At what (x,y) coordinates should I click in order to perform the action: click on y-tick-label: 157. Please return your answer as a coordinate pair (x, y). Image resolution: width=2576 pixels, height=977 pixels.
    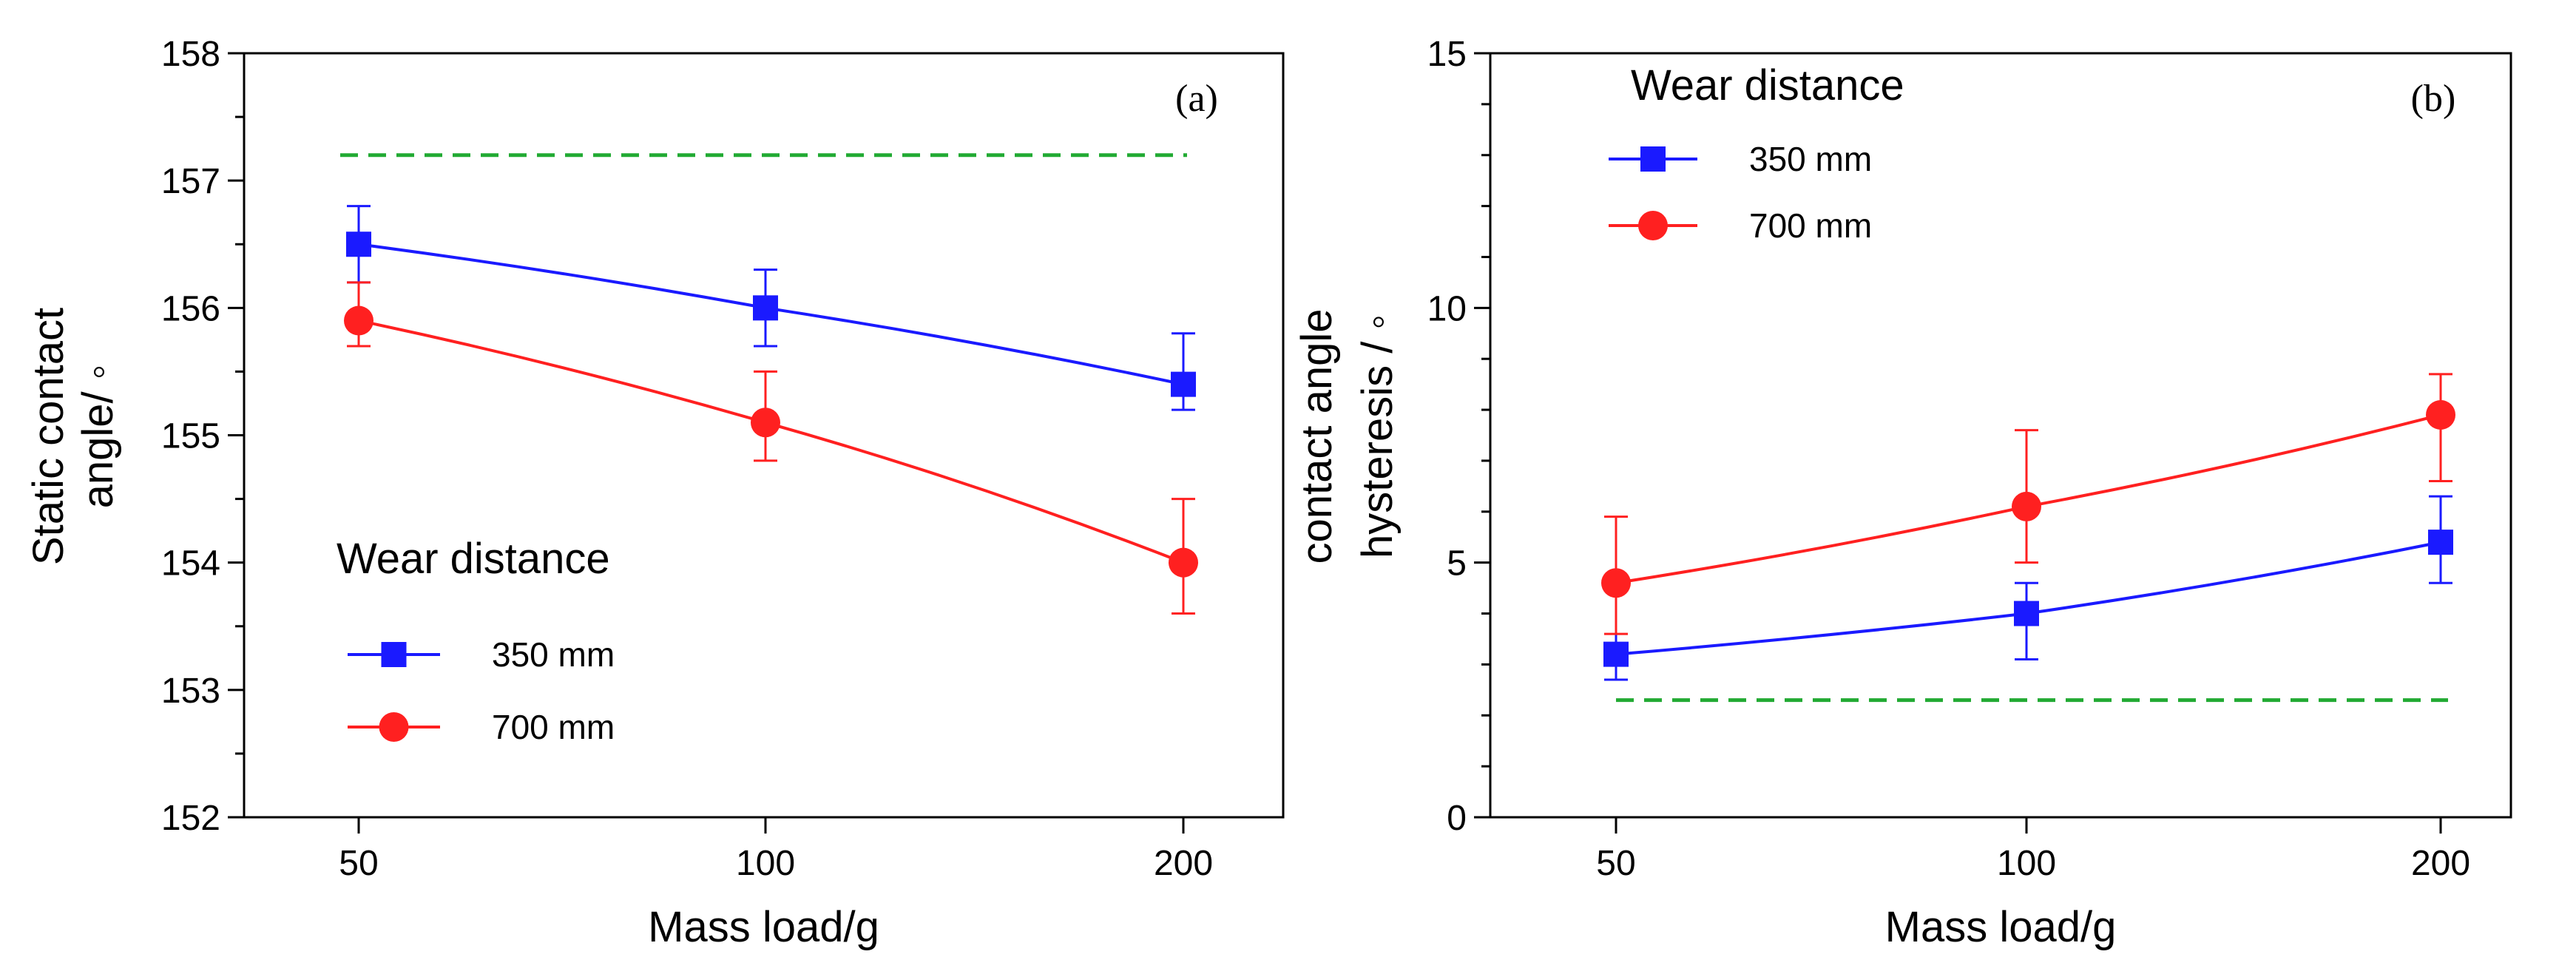
    Looking at the image, I should click on (190, 181).